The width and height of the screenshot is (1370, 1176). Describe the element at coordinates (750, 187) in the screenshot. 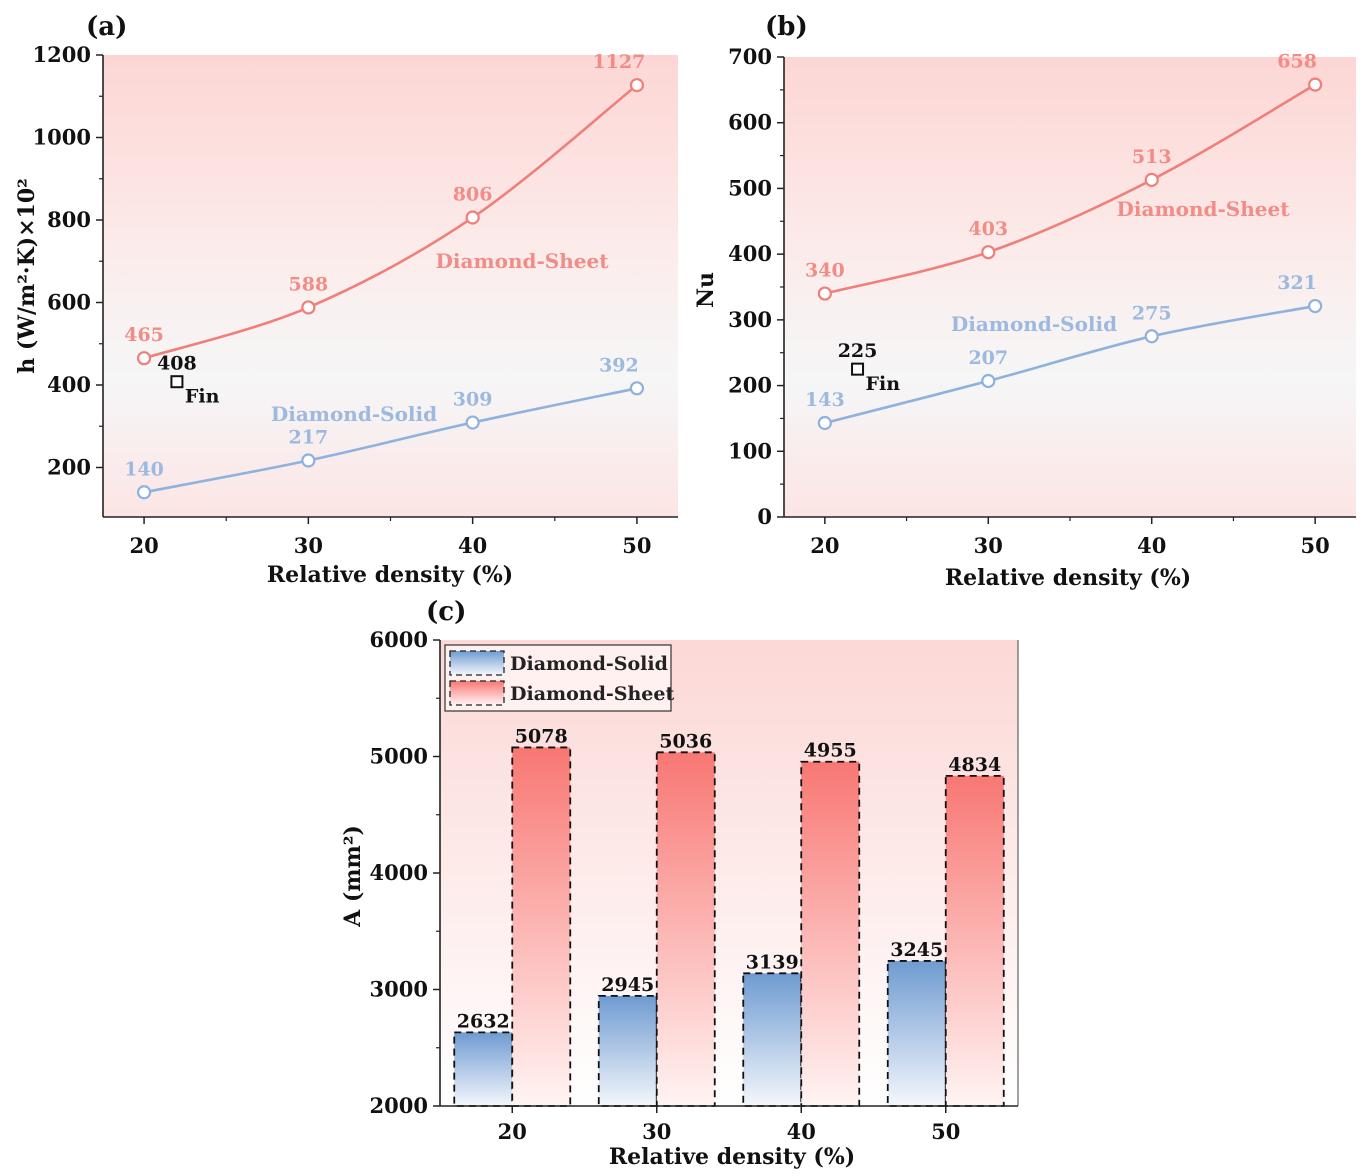

I see `y-tick-label-b: 500` at that location.